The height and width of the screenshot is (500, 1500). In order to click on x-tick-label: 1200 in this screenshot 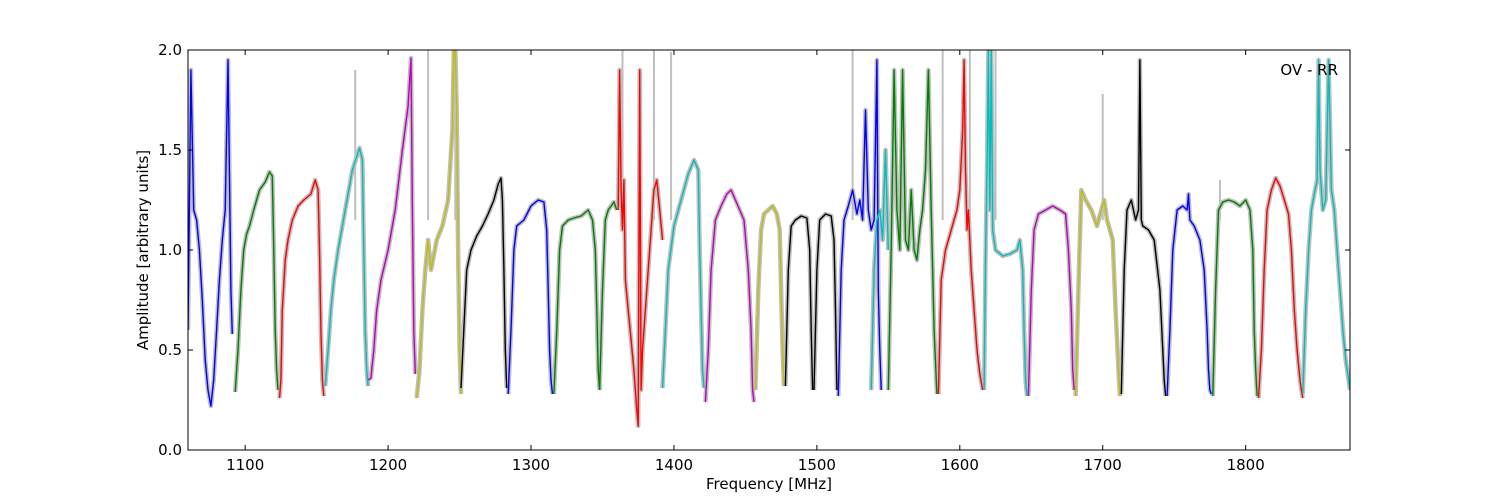, I will do `click(388, 465)`.